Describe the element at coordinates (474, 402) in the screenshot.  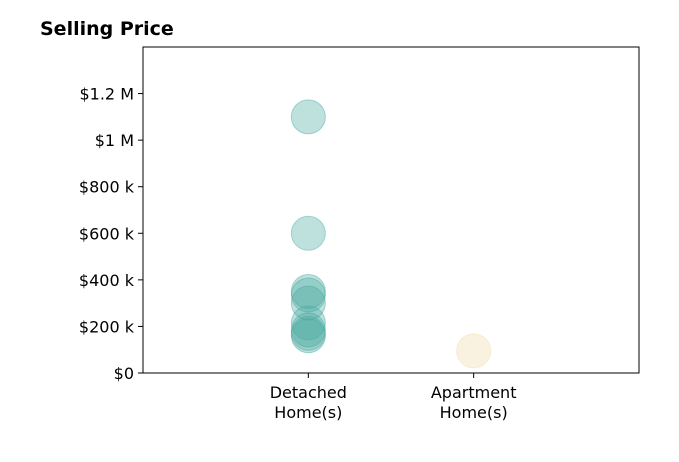
I see `x-tick-label: Apartment Home(s)` at that location.